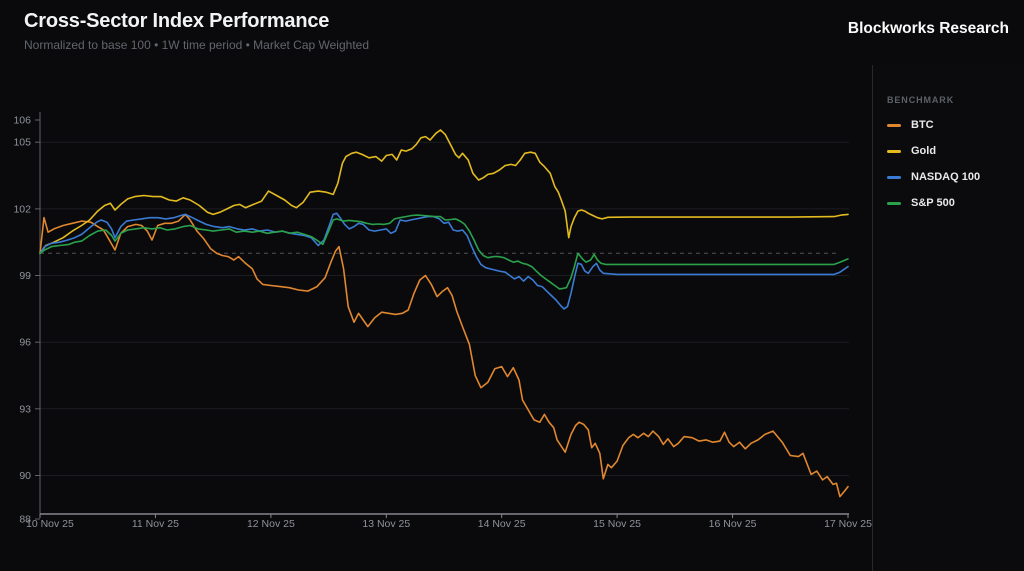  I want to click on svg-text: 10 Nov 25, so click(50, 524).